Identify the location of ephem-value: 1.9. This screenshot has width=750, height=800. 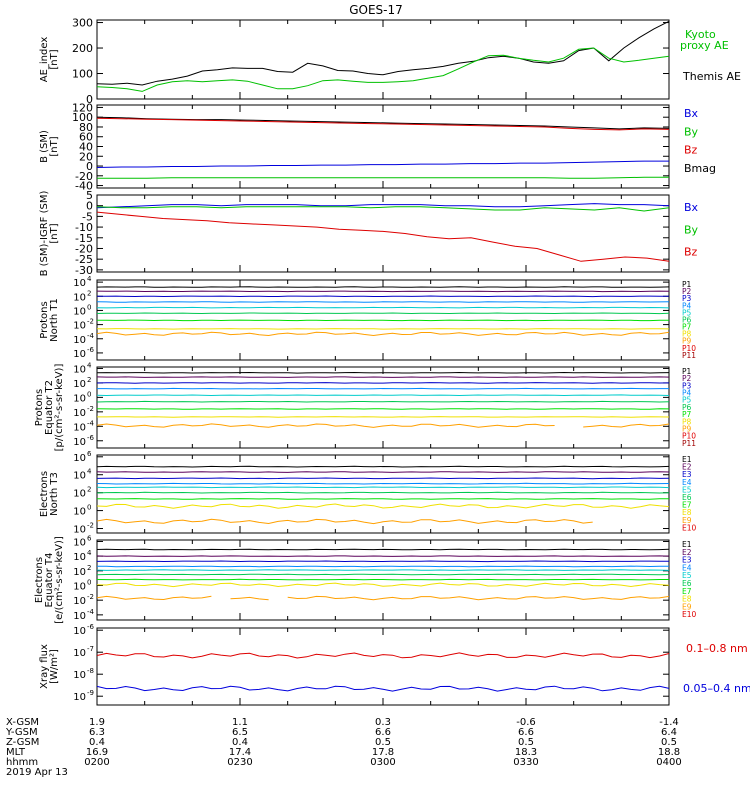
(97, 722).